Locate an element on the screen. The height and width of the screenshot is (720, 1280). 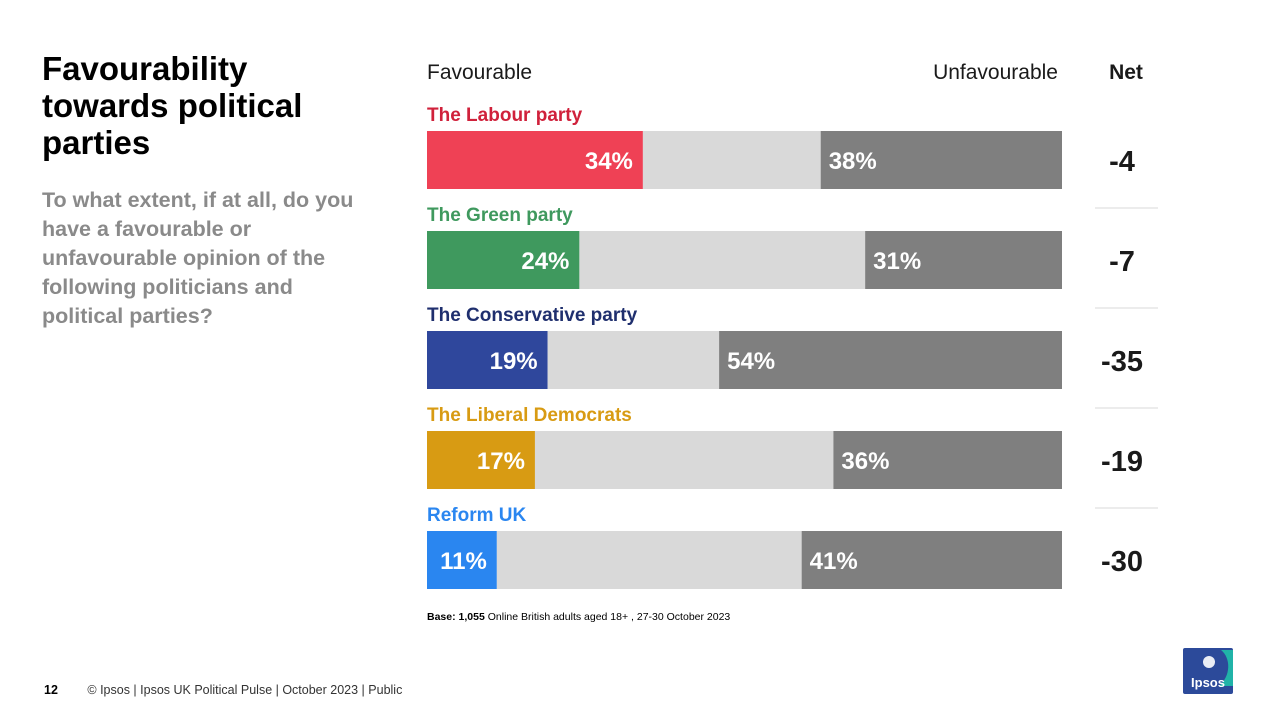
party-label: The Labour party is located at coordinates (505, 115).